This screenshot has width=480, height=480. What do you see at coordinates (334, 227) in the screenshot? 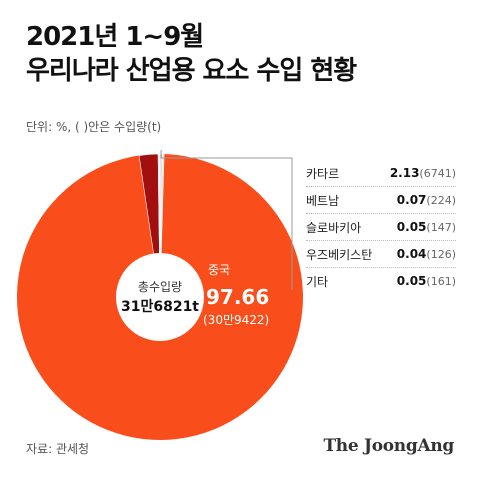
I see `legend-label: 슬로바키아` at bounding box center [334, 227].